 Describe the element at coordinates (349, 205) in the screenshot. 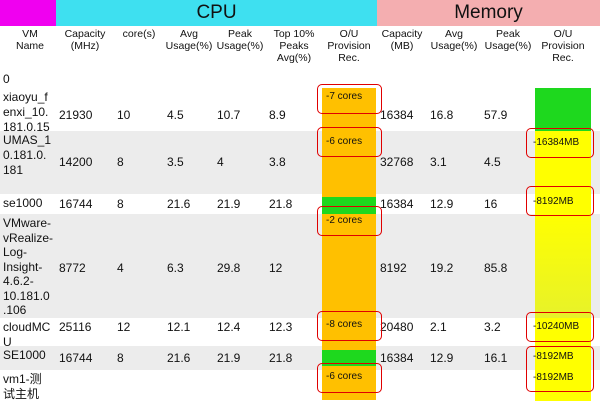

I see `cpu-rec-ok-se1000` at that location.